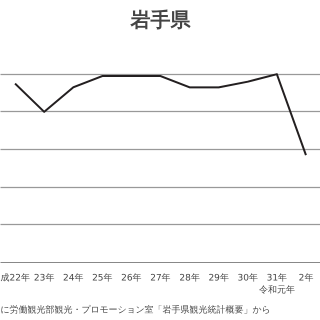 Image resolution: width=320 pixels, height=320 pixels. Describe the element at coordinates (189, 278) in the screenshot. I see `x-tick-label: 28年` at that location.